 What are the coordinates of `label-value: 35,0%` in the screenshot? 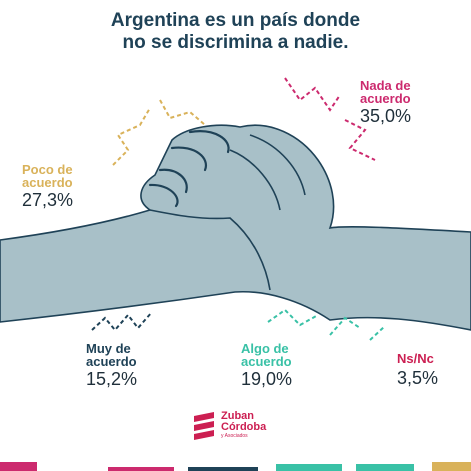 It's located at (386, 116).